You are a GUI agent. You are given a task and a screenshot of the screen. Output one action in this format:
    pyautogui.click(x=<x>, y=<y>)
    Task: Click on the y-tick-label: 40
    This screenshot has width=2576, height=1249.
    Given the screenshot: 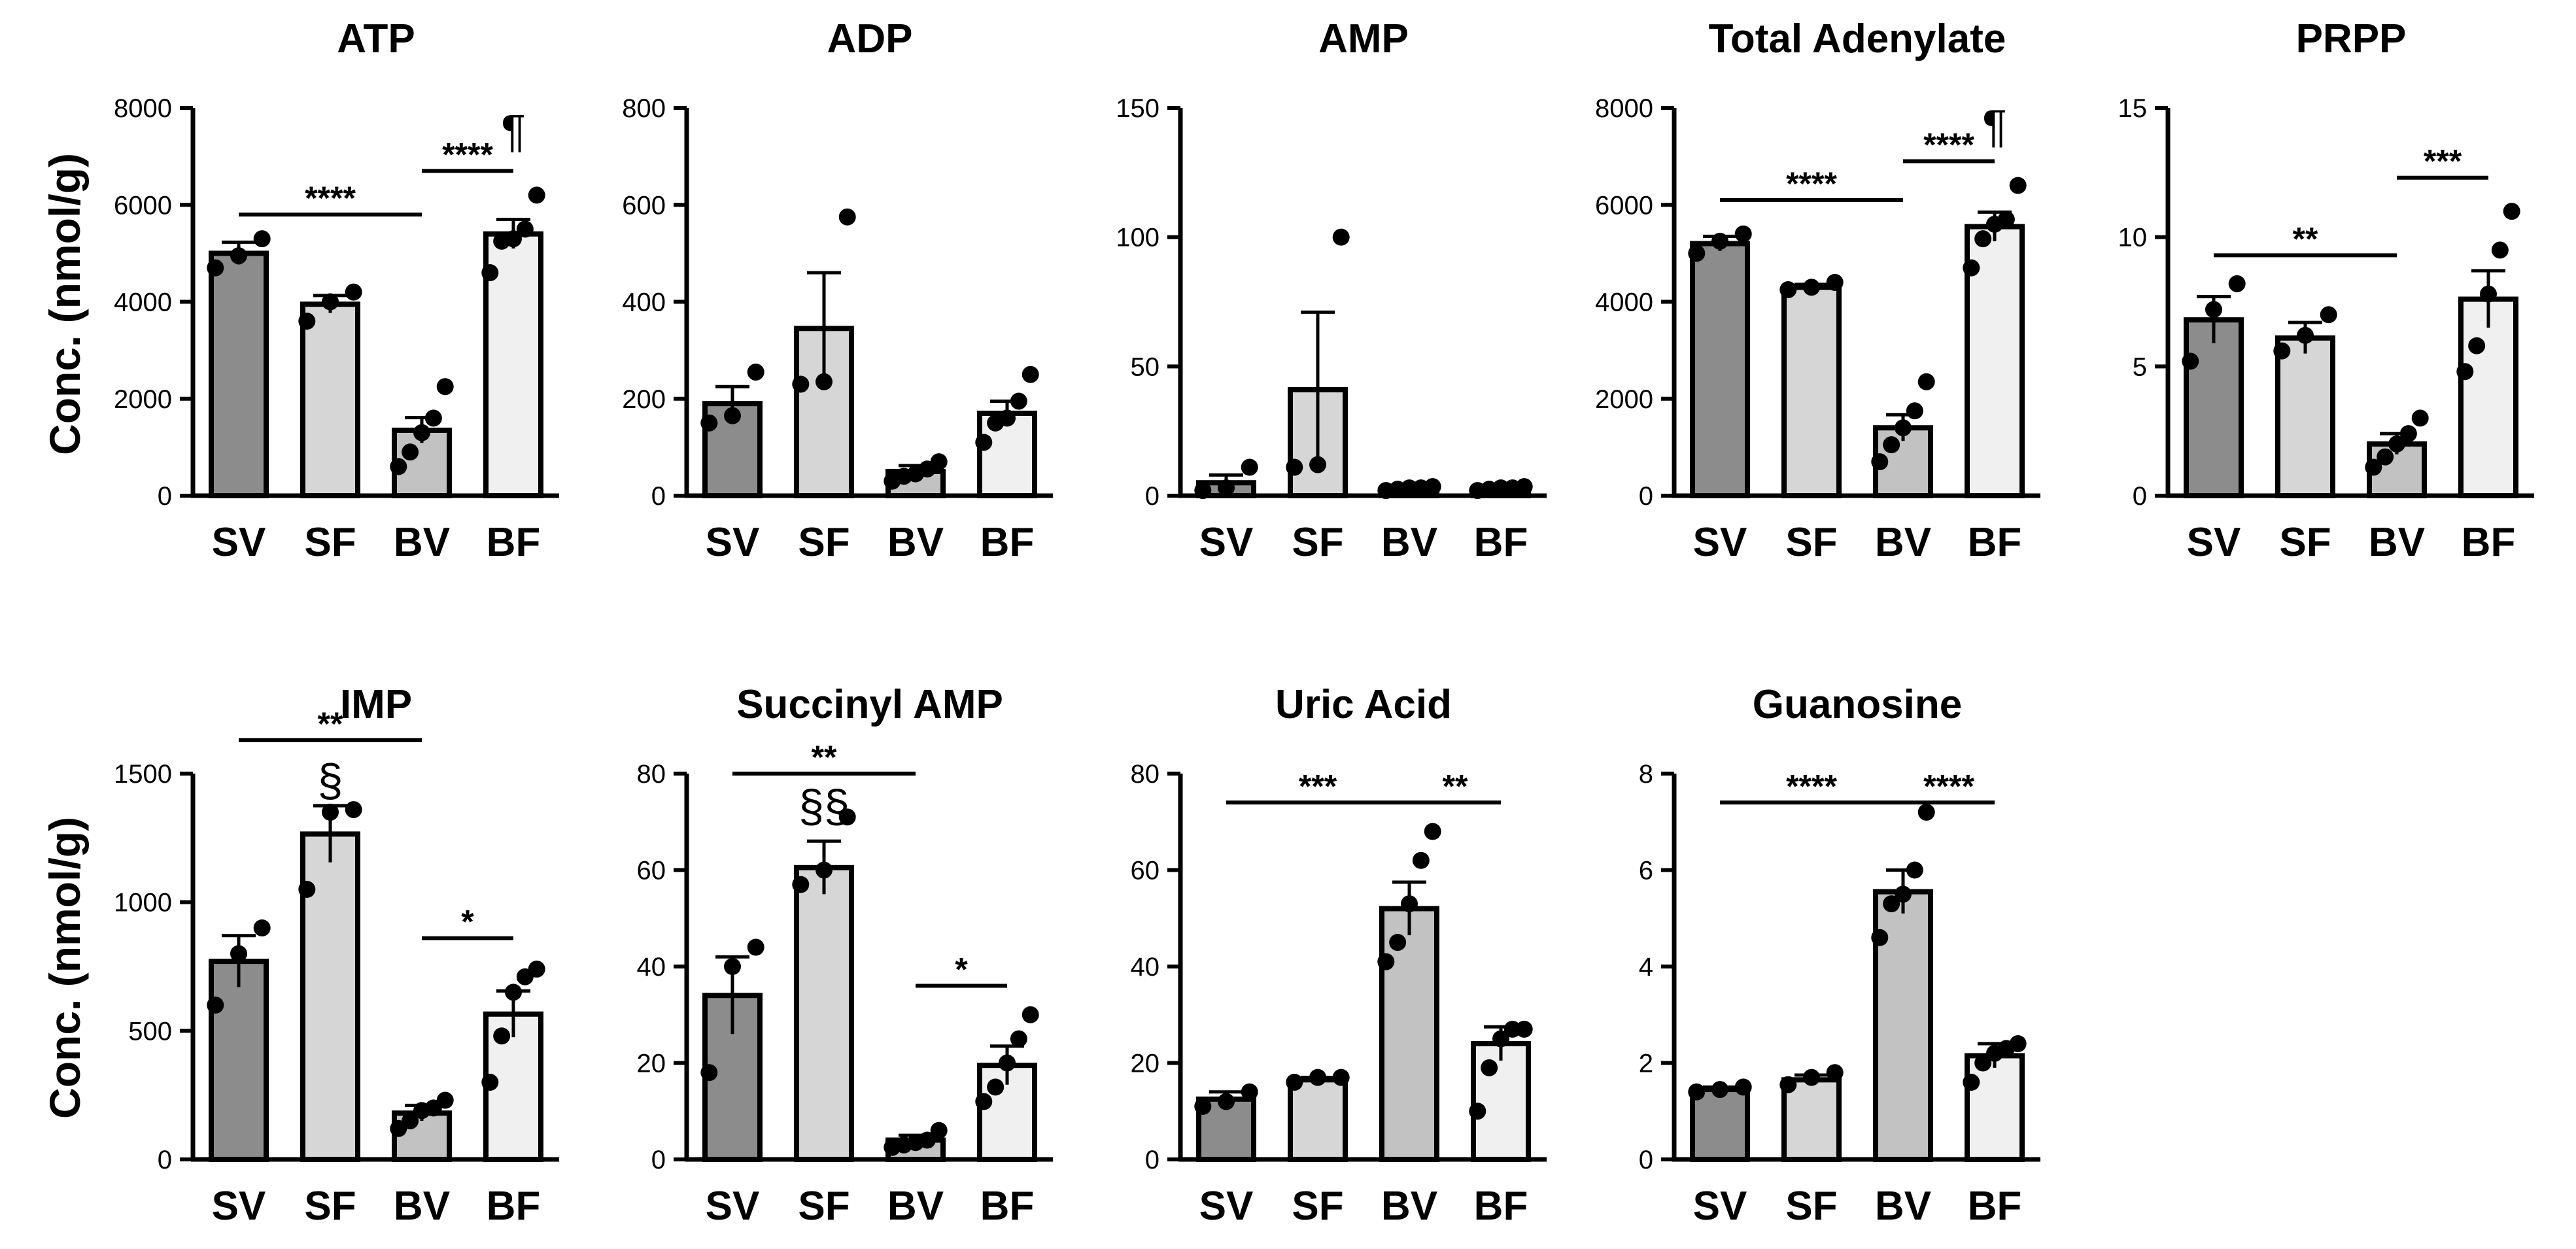 What is the action you would take?
    pyautogui.click(x=652, y=967)
    